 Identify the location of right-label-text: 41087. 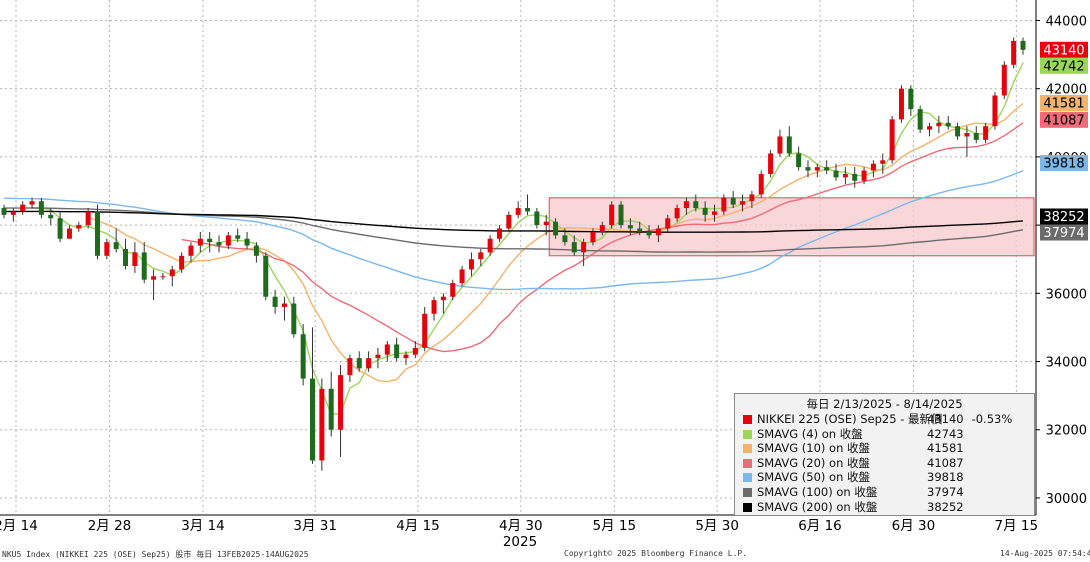
(1063, 120).